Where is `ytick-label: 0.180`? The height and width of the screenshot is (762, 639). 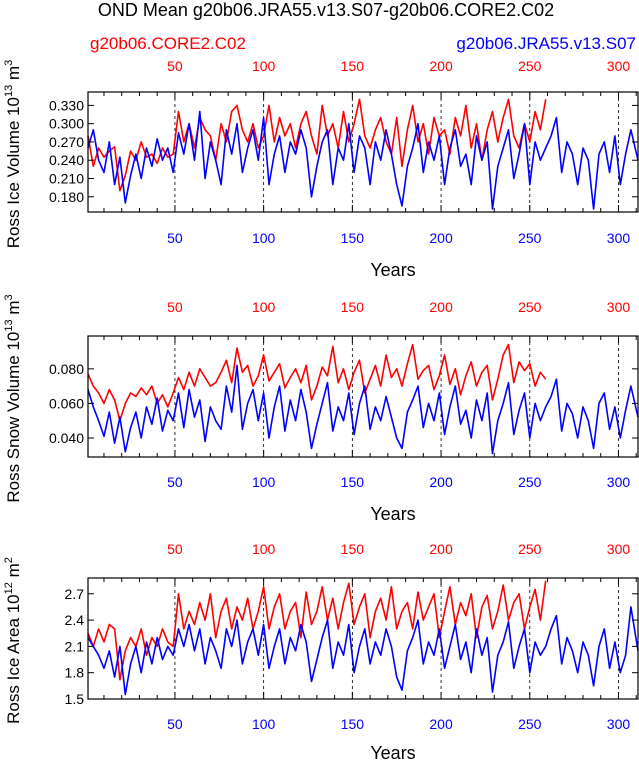
ytick-label: 0.180 is located at coordinates (66, 197).